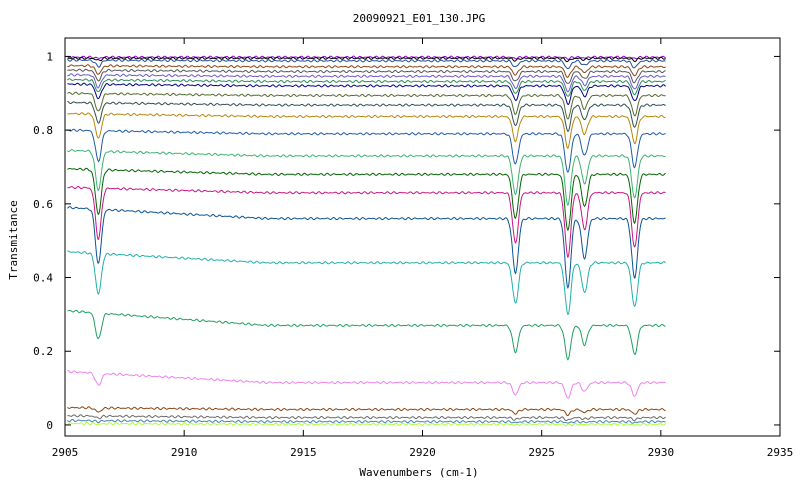 This screenshot has height=480, width=800. I want to click on y-tick-label: 0, so click(49, 425).